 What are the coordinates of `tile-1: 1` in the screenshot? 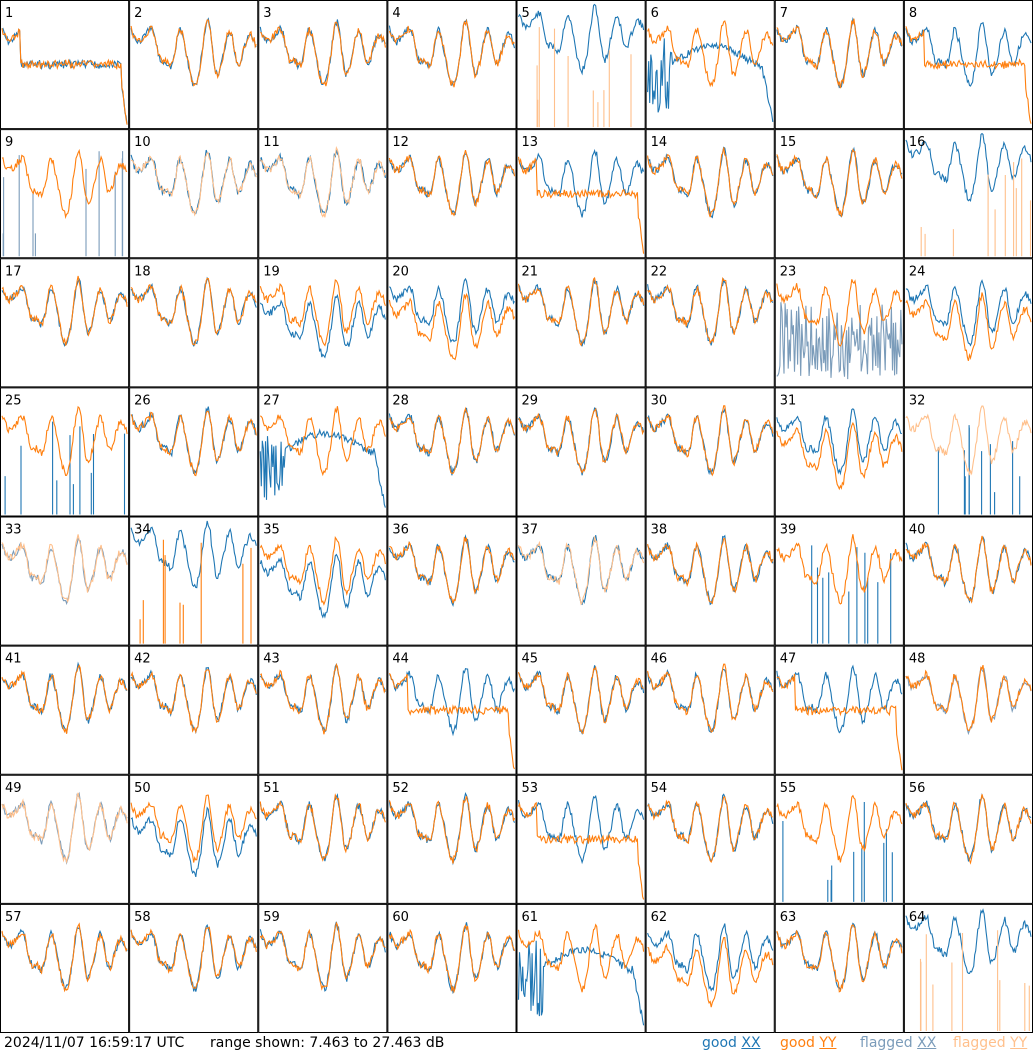 It's located at (65, 65).